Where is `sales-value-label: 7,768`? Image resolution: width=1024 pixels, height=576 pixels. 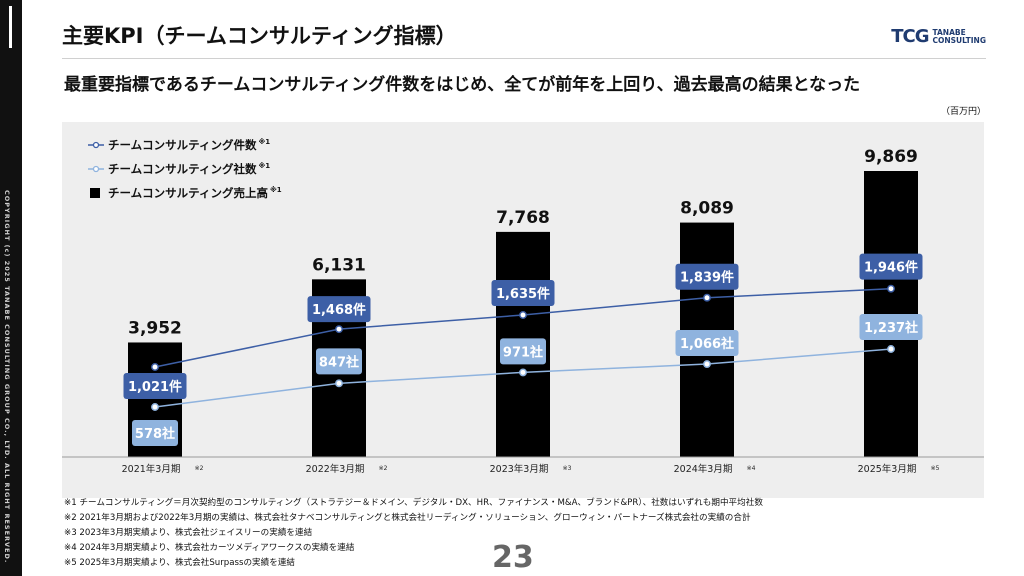
sales-value-label: 7,768 is located at coordinates (523, 218).